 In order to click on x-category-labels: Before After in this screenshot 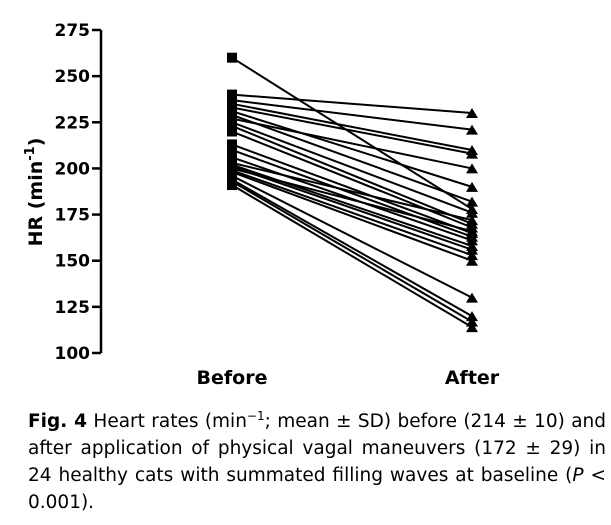, I will do `click(348, 378)`.